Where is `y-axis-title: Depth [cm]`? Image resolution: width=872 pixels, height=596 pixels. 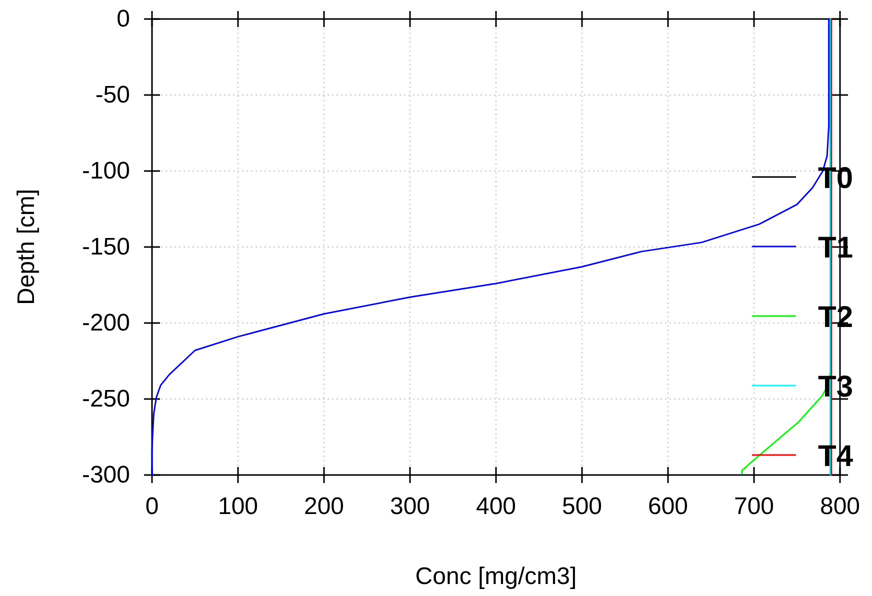 y-axis-title: Depth [cm] is located at coordinates (26, 247).